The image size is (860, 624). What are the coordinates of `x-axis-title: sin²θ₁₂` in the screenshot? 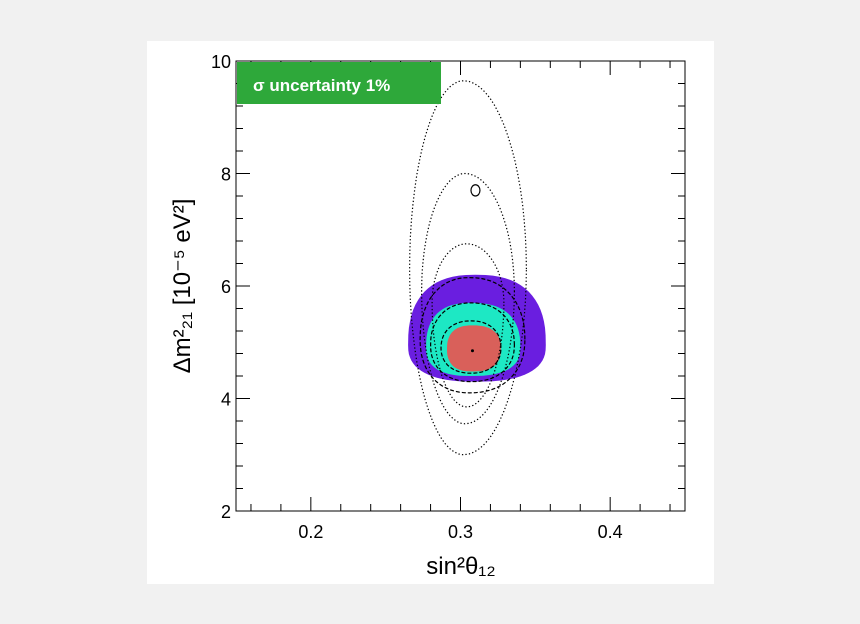 It's located at (460, 566).